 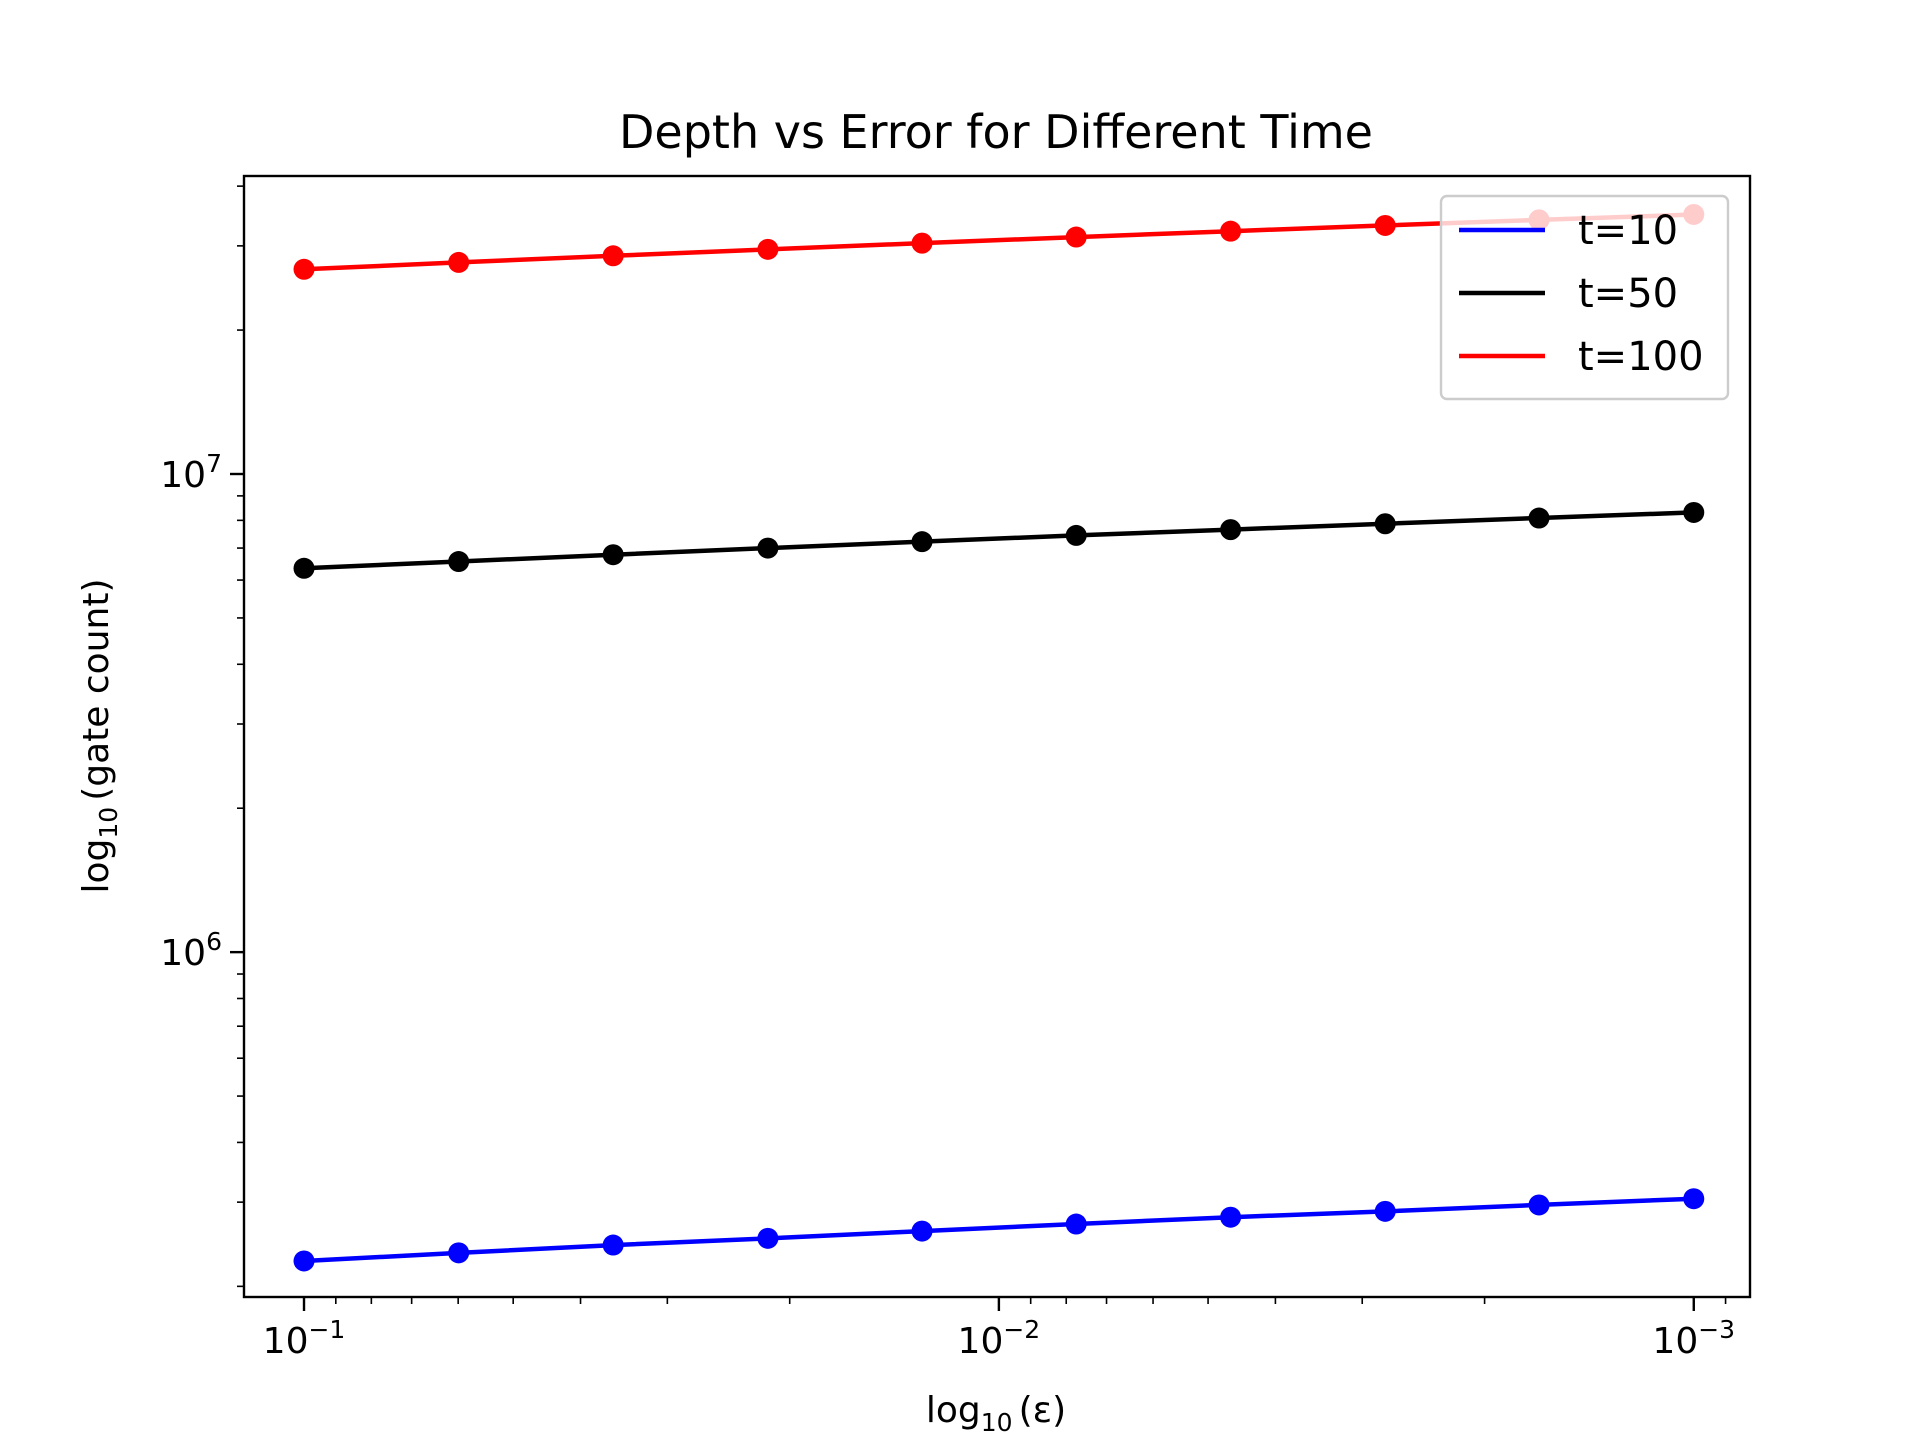 I want to click on y-tick-label: 10⁷, so click(x=191, y=472).